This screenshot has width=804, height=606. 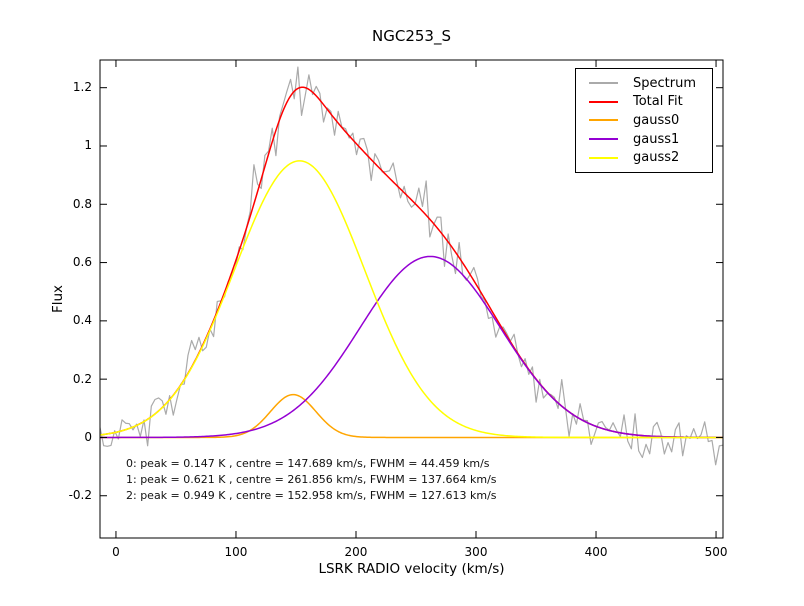 What do you see at coordinates (596, 552) in the screenshot?
I see `x-tick-label: 400` at bounding box center [596, 552].